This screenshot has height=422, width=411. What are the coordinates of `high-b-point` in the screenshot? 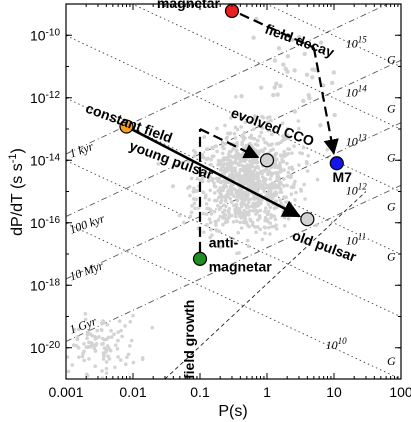 It's located at (315, 70).